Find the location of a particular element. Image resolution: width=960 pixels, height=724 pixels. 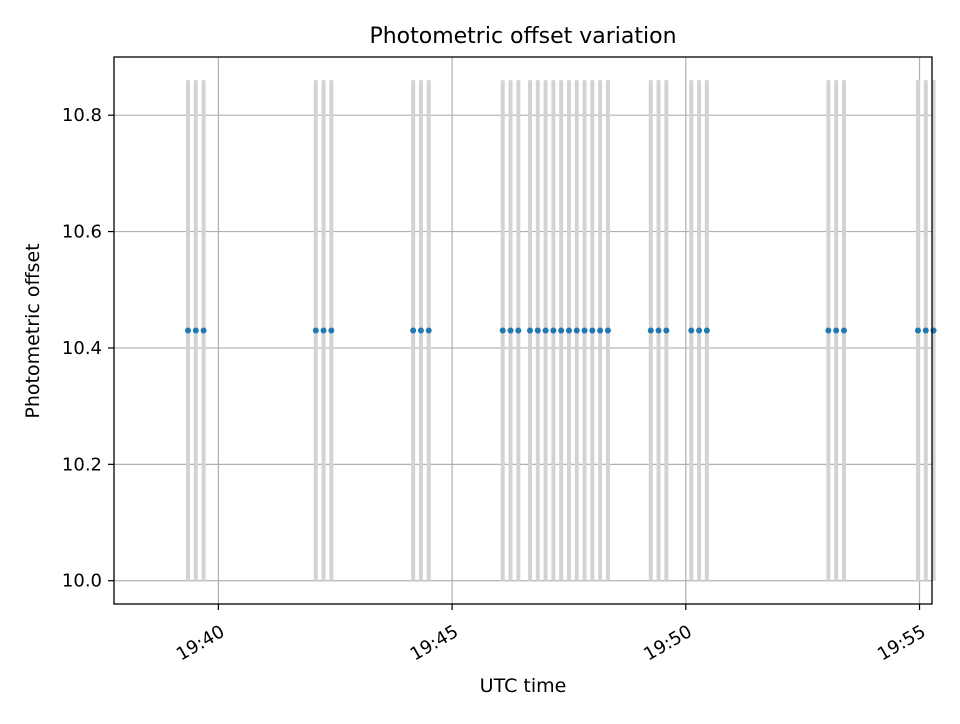

y-tick-label: 10.6 is located at coordinates (82, 232).